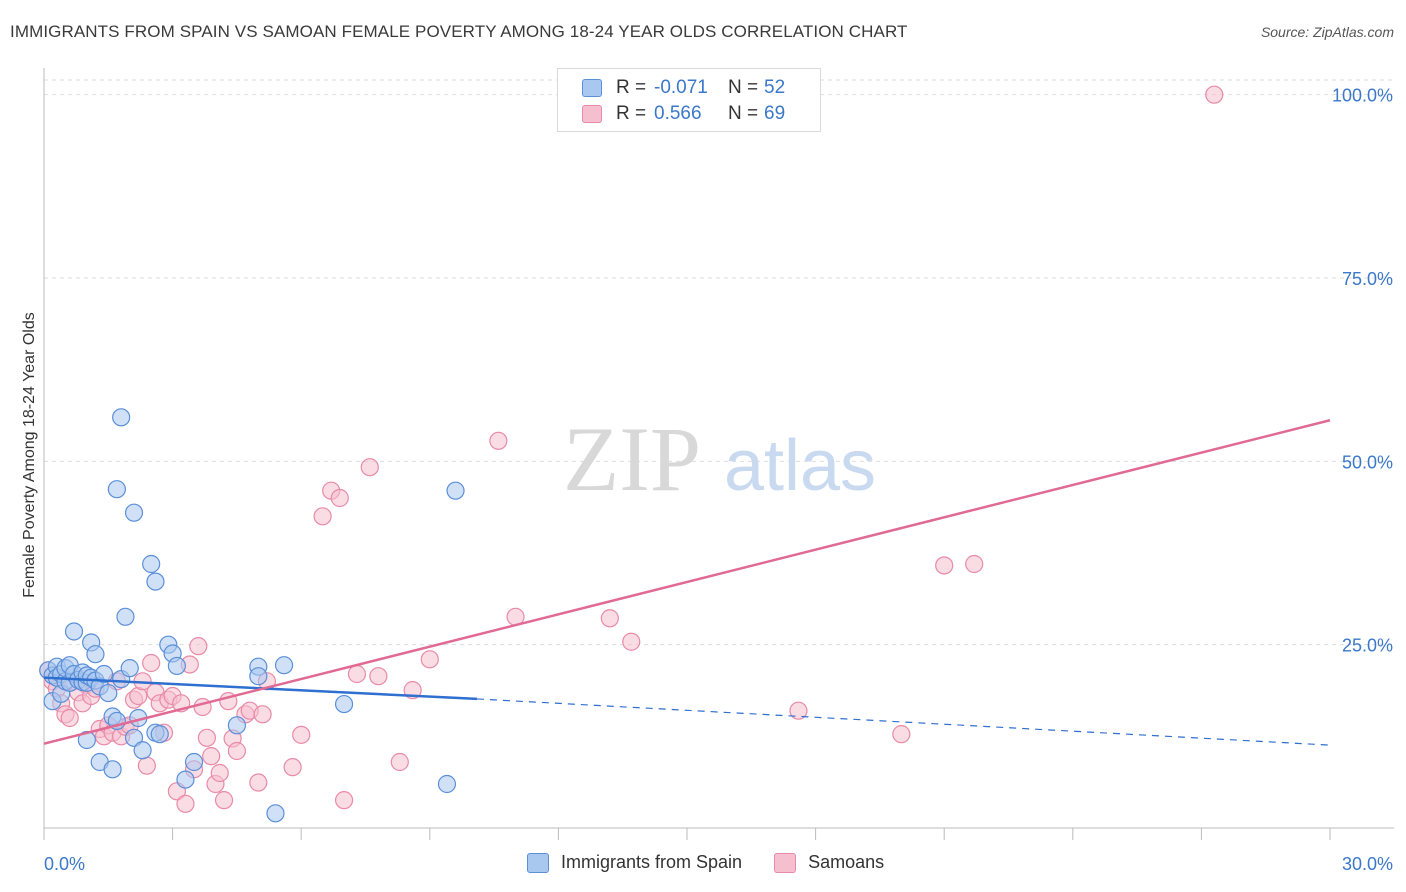 The image size is (1406, 892). What do you see at coordinates (592, 114) in the screenshot?
I see `legend-swatch-pink` at bounding box center [592, 114].